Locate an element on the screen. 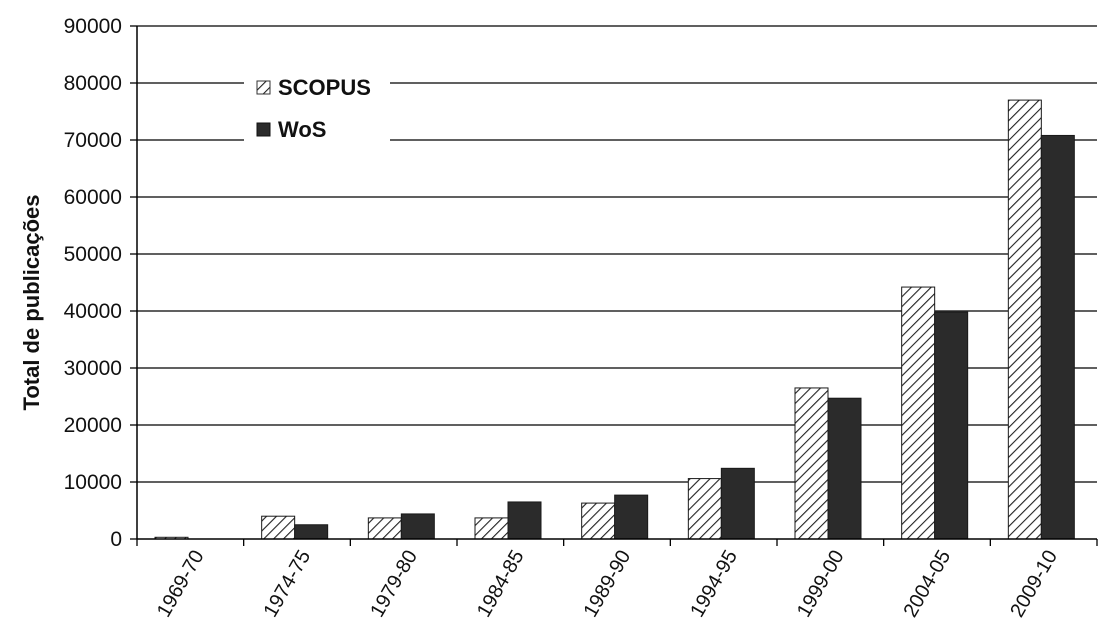 This screenshot has height=632, width=1106. x-tick-label: 1999-00 is located at coordinates (821, 584).